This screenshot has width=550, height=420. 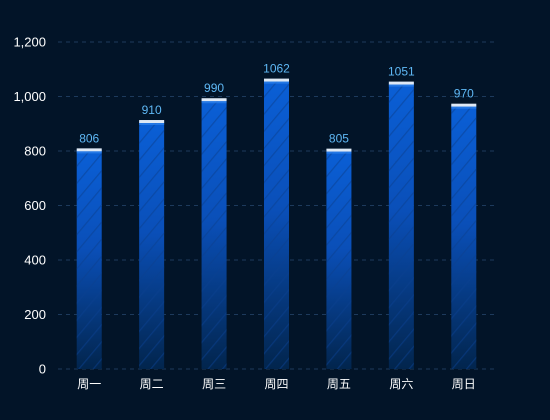 What do you see at coordinates (89, 384) in the screenshot?
I see `x-tick-label: 周一` at bounding box center [89, 384].